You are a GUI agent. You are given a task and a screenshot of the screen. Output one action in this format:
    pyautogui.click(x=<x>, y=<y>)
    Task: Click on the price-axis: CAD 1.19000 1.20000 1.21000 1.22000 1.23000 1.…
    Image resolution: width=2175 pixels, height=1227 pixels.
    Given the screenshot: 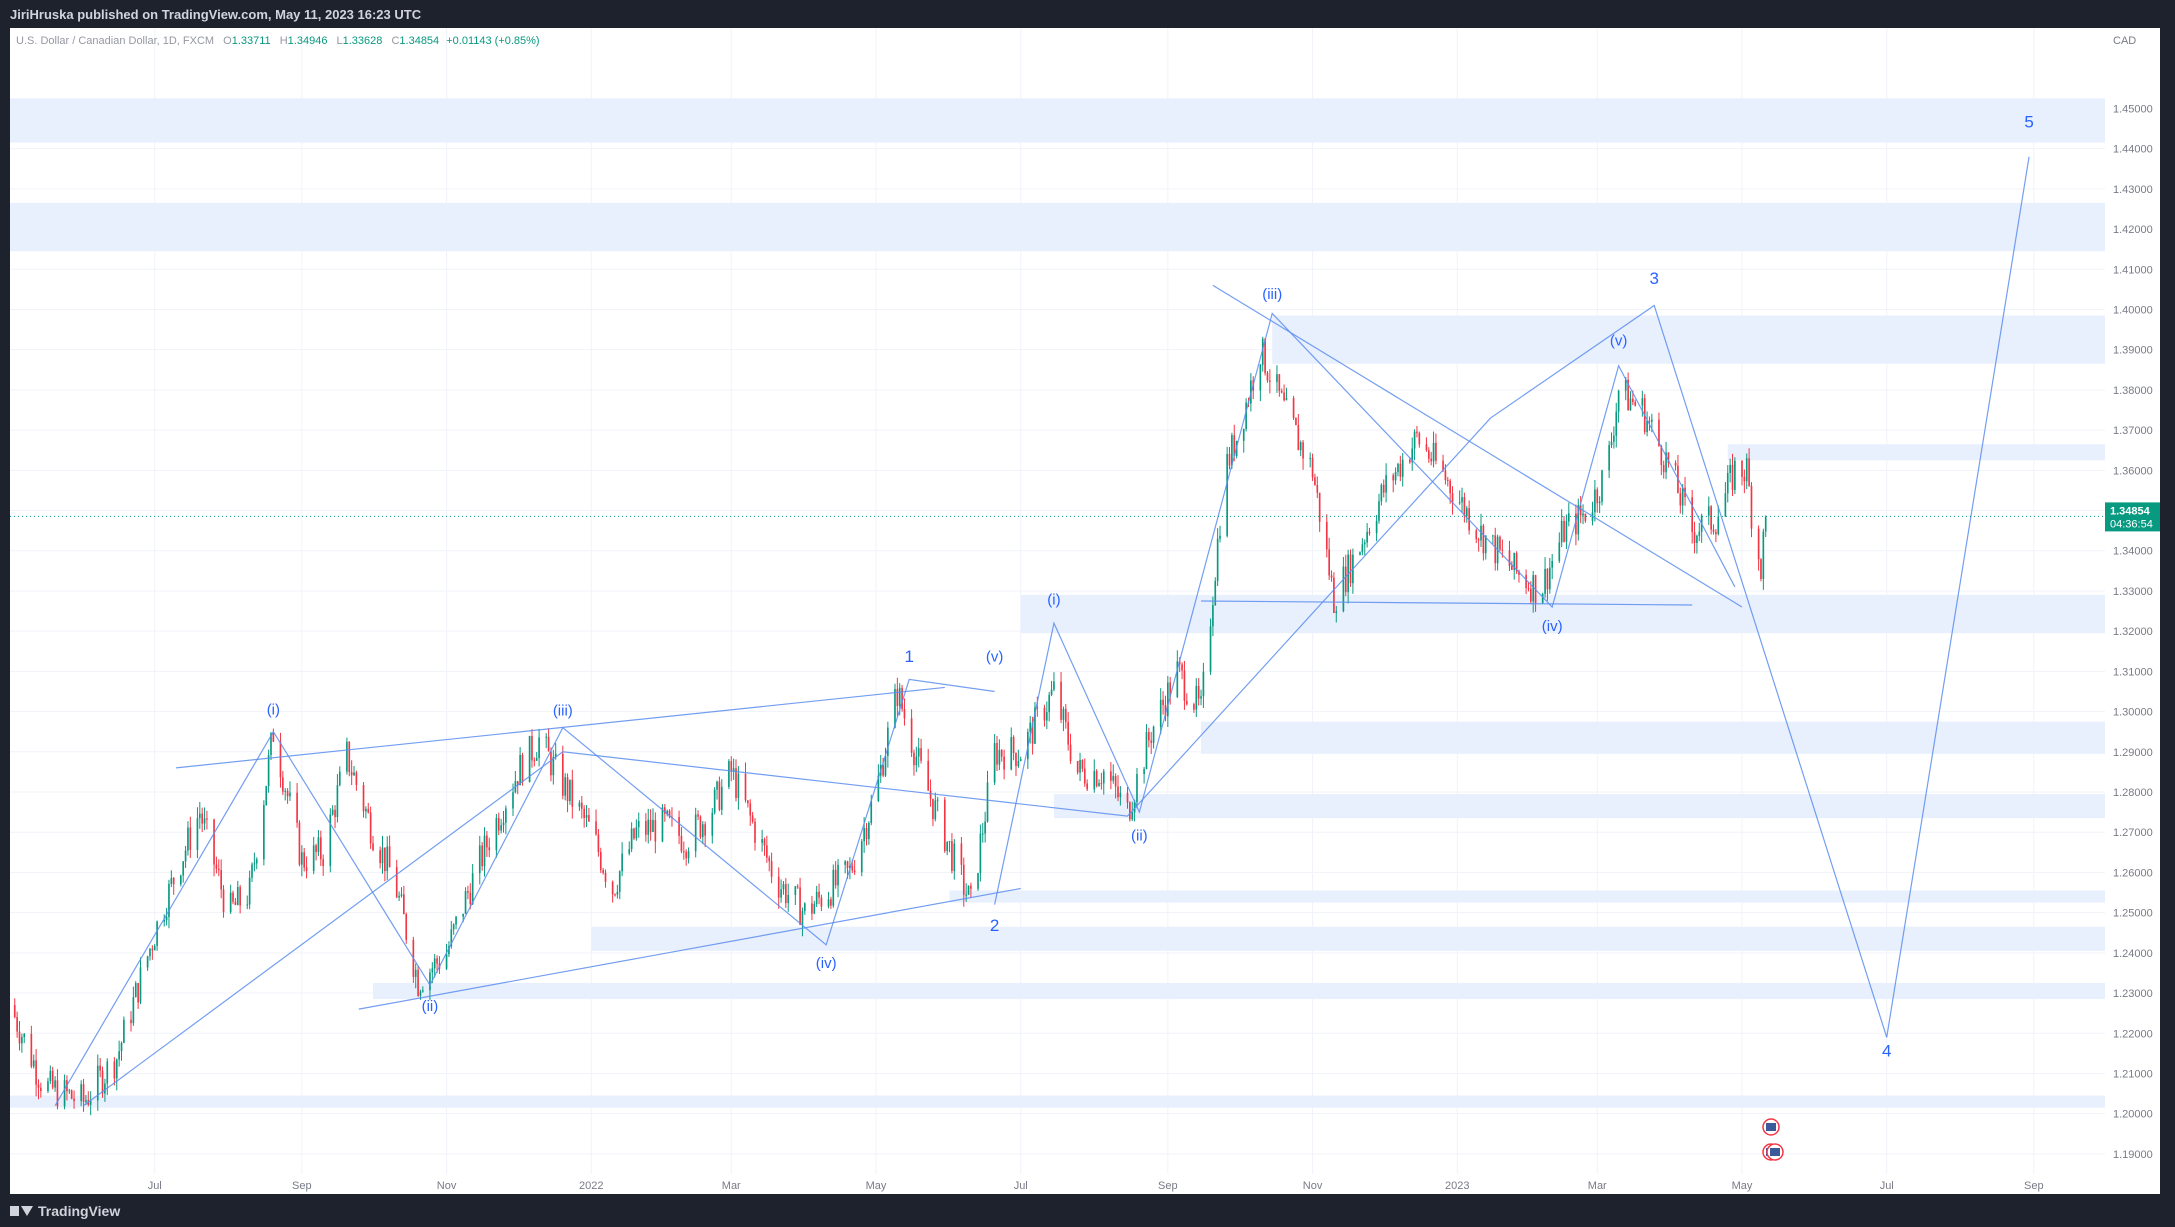 What is the action you would take?
    pyautogui.click(x=2132, y=611)
    